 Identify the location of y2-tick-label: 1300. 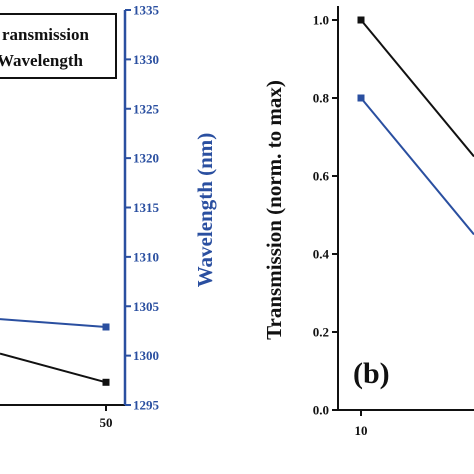
(146, 355).